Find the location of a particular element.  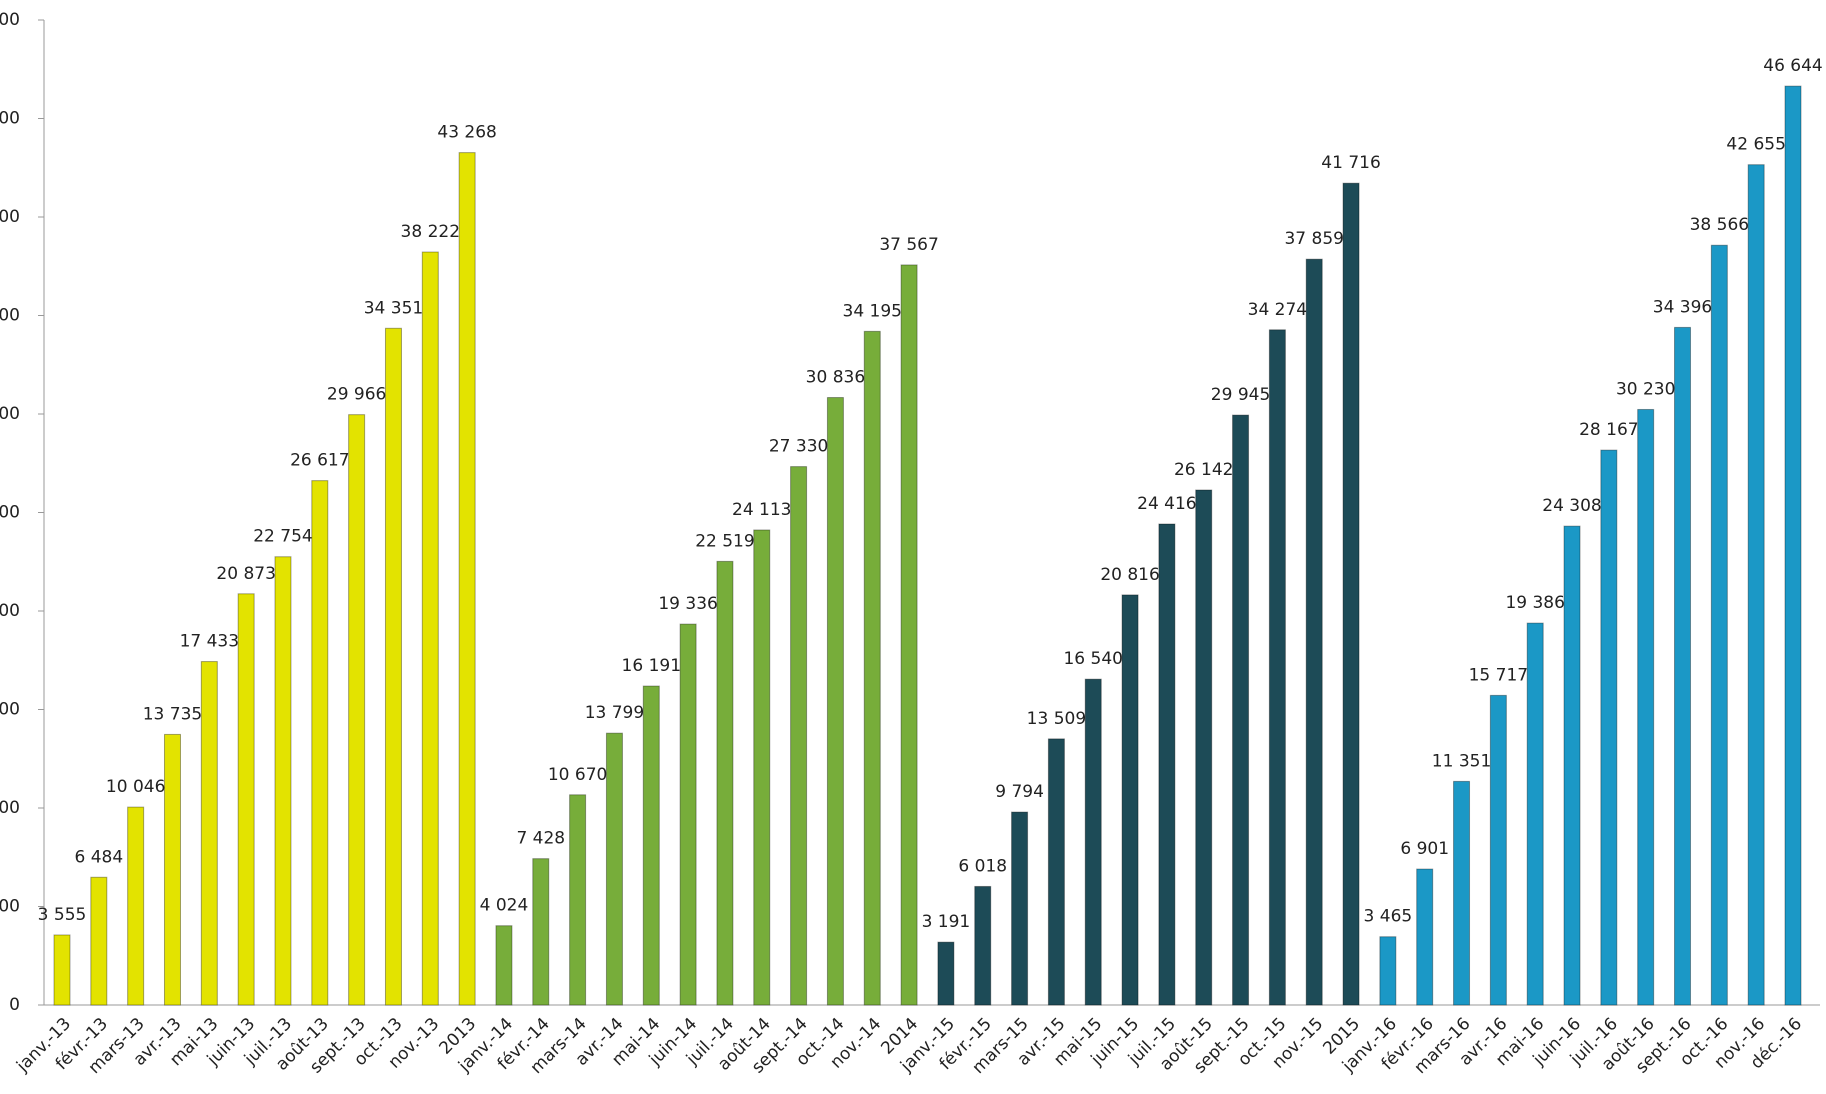

data-label: 13 509 is located at coordinates (1056, 719).